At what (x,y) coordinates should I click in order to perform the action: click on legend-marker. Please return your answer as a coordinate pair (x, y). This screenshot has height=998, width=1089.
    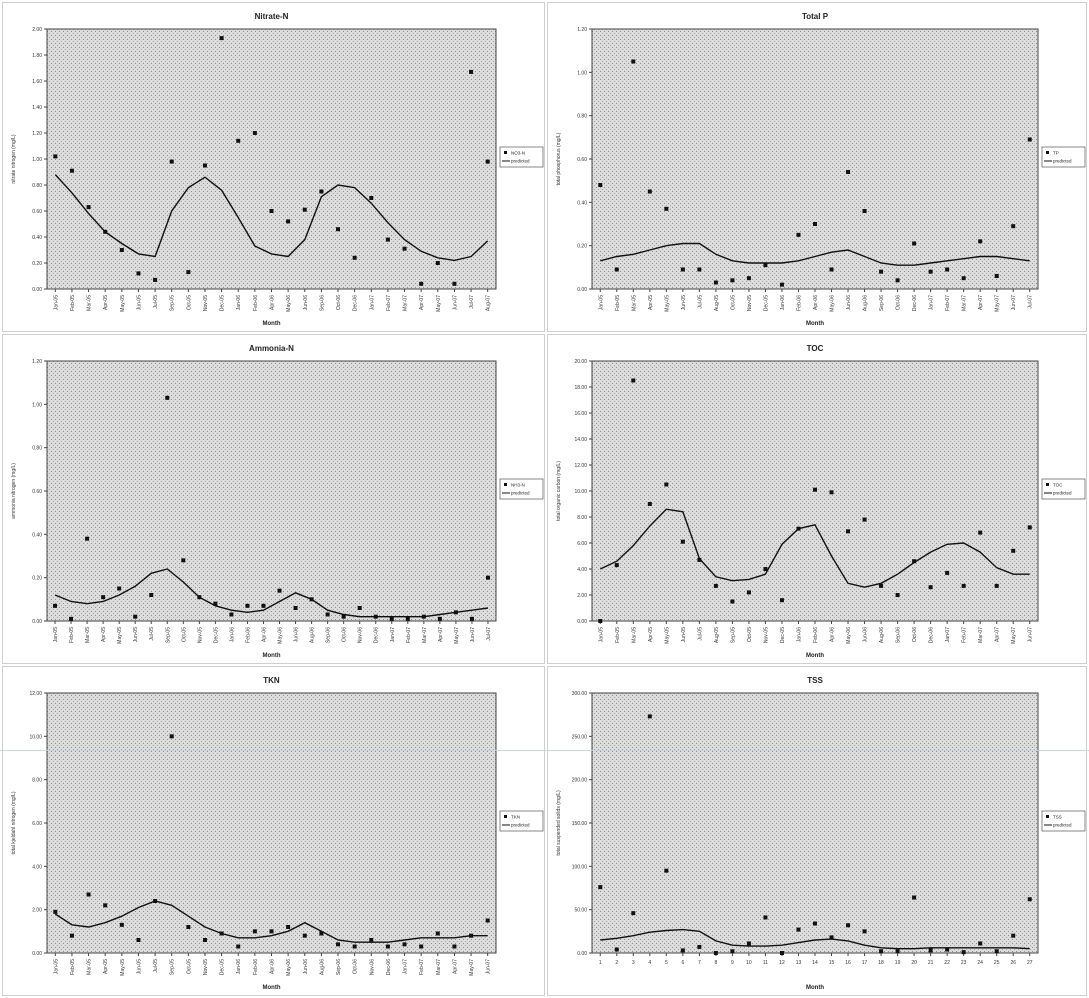
    Looking at the image, I should click on (505, 816).